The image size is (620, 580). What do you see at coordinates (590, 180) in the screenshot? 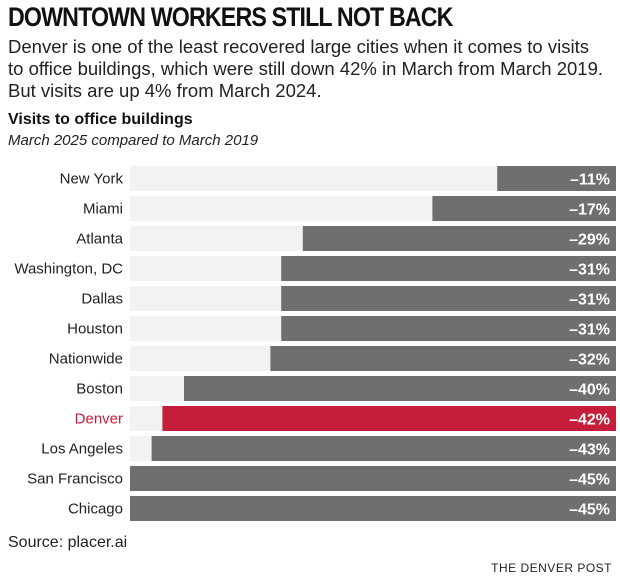
I see `value-label-new-york: –11%` at bounding box center [590, 180].